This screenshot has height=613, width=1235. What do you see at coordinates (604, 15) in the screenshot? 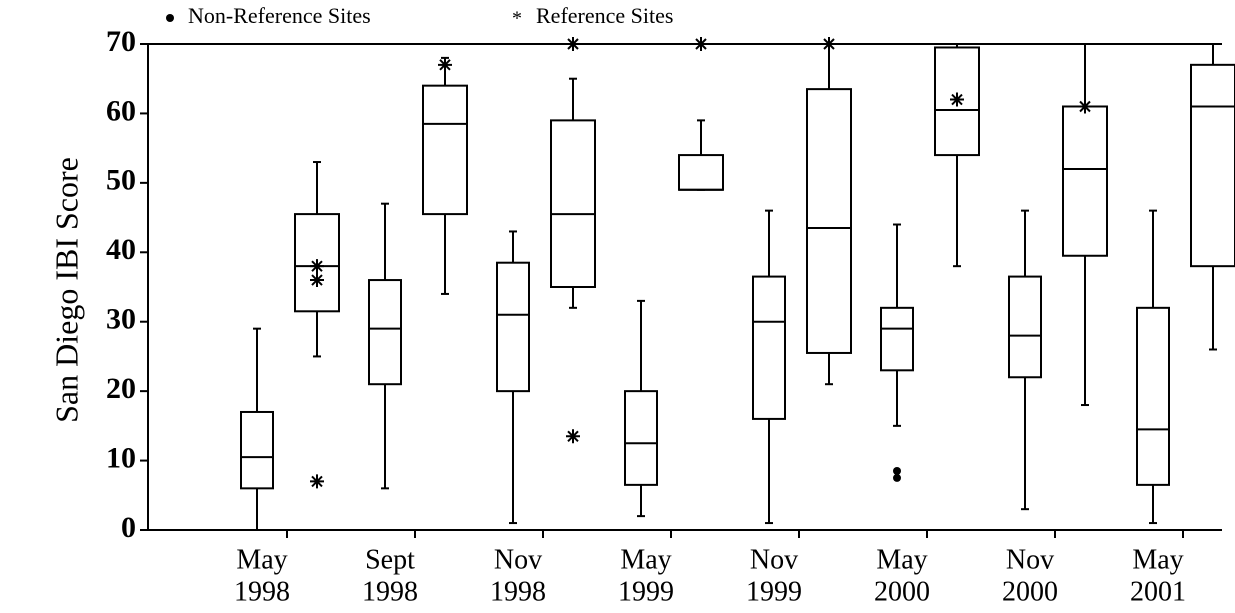
I see `legend-label: Reference Sites` at bounding box center [604, 15].